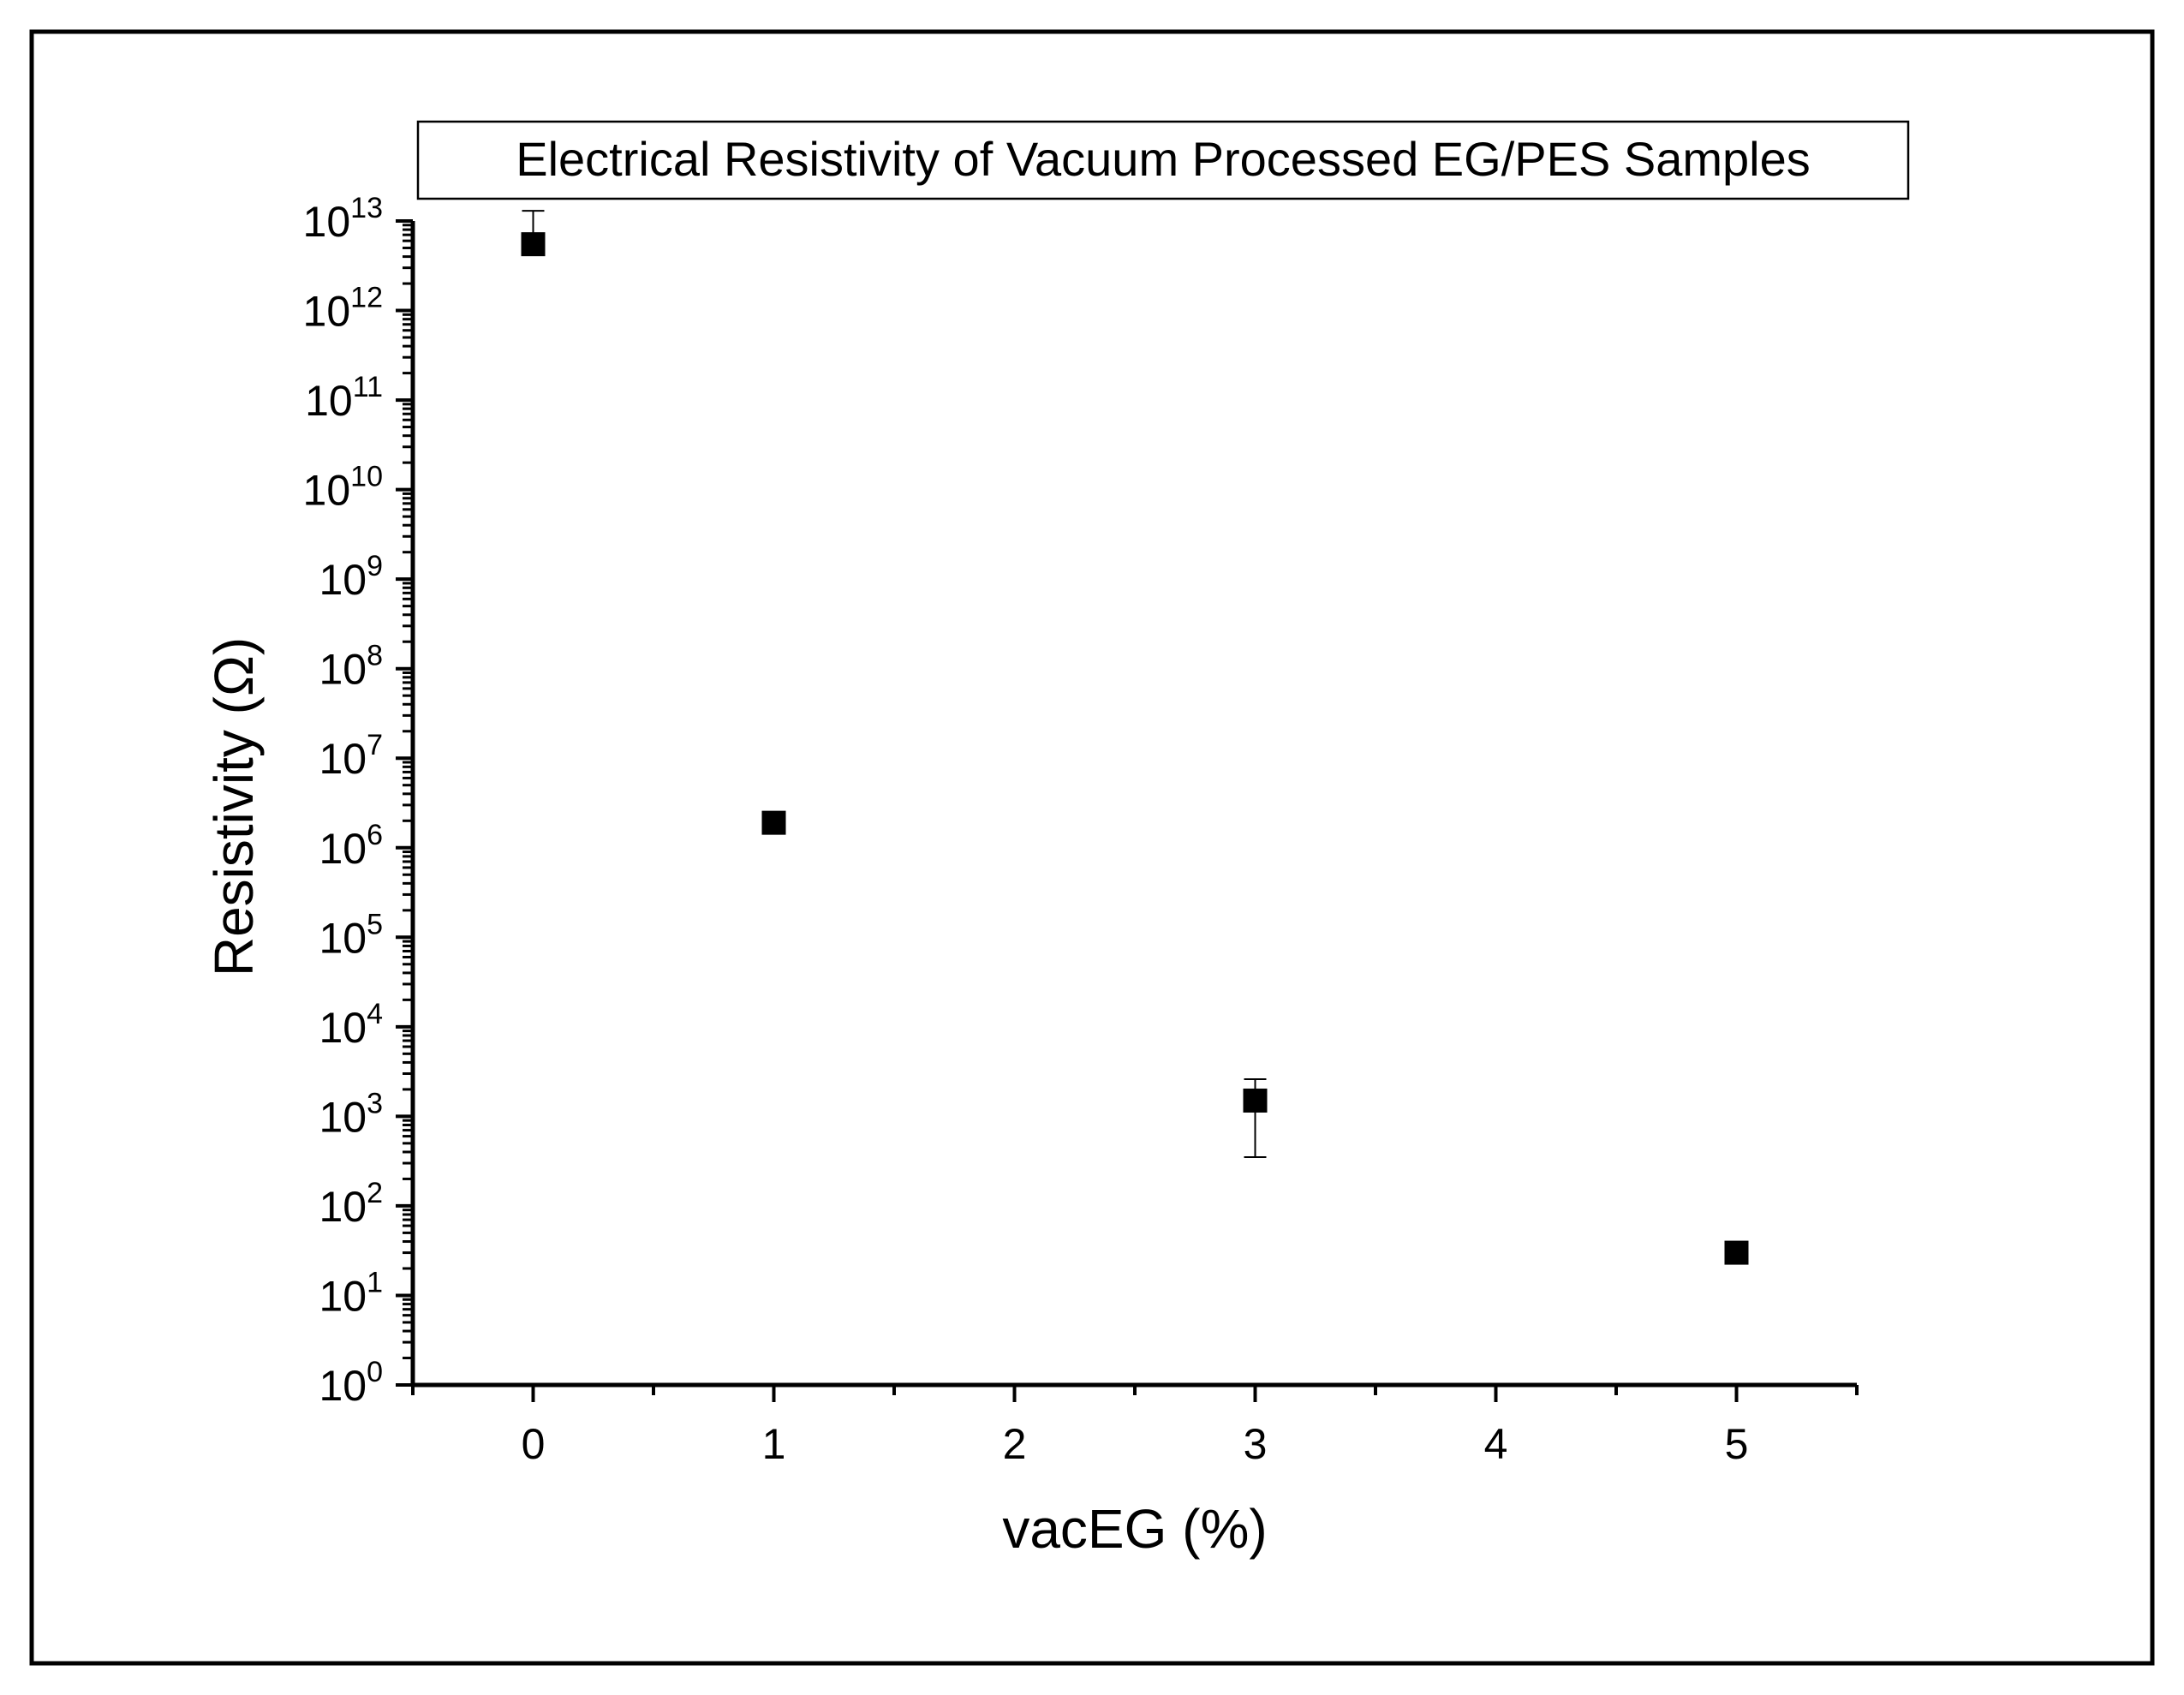  What do you see at coordinates (1496, 1444) in the screenshot?
I see `x-tick-label: 4` at bounding box center [1496, 1444].